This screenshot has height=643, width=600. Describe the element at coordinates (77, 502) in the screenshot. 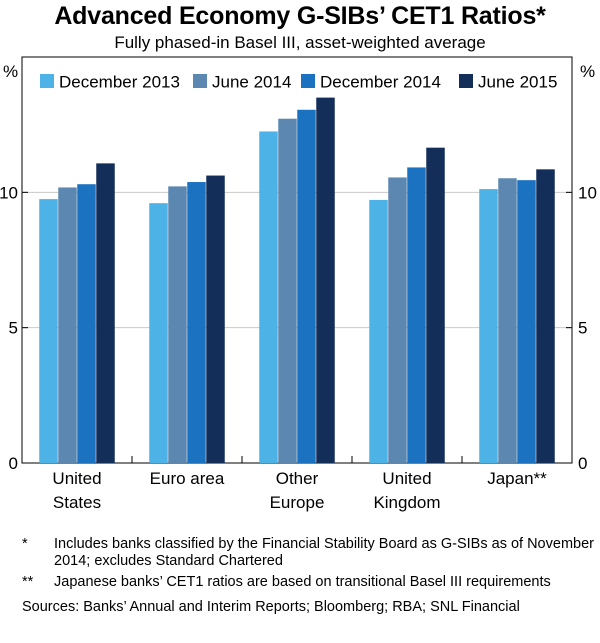

I see `x-tick-label: States` at that location.